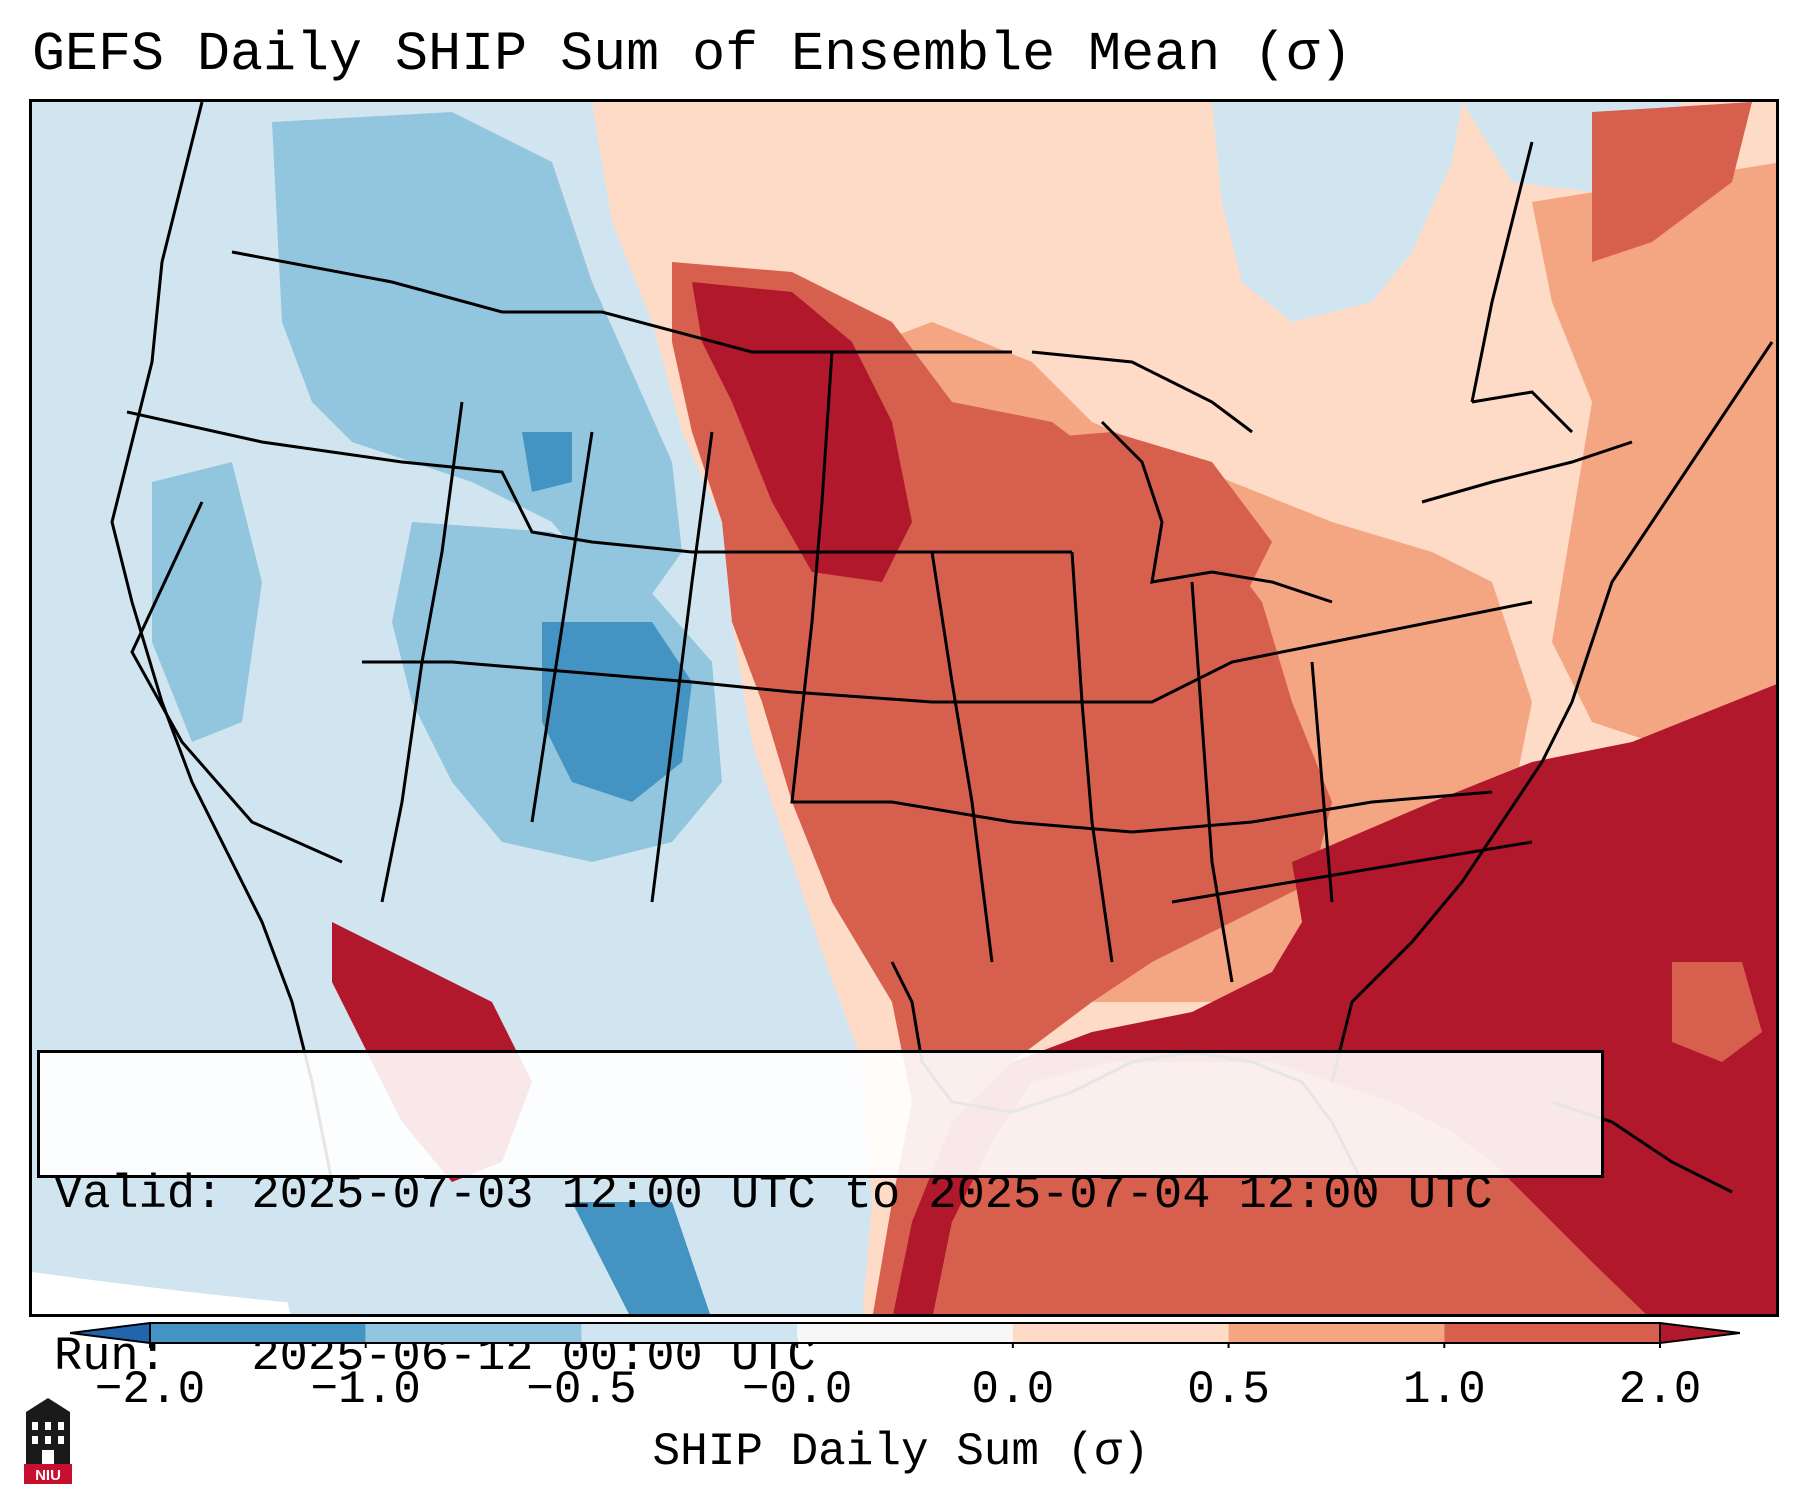  What do you see at coordinates (1444, 1390) in the screenshot?
I see `colorbar-tick-label: 1.0` at bounding box center [1444, 1390].